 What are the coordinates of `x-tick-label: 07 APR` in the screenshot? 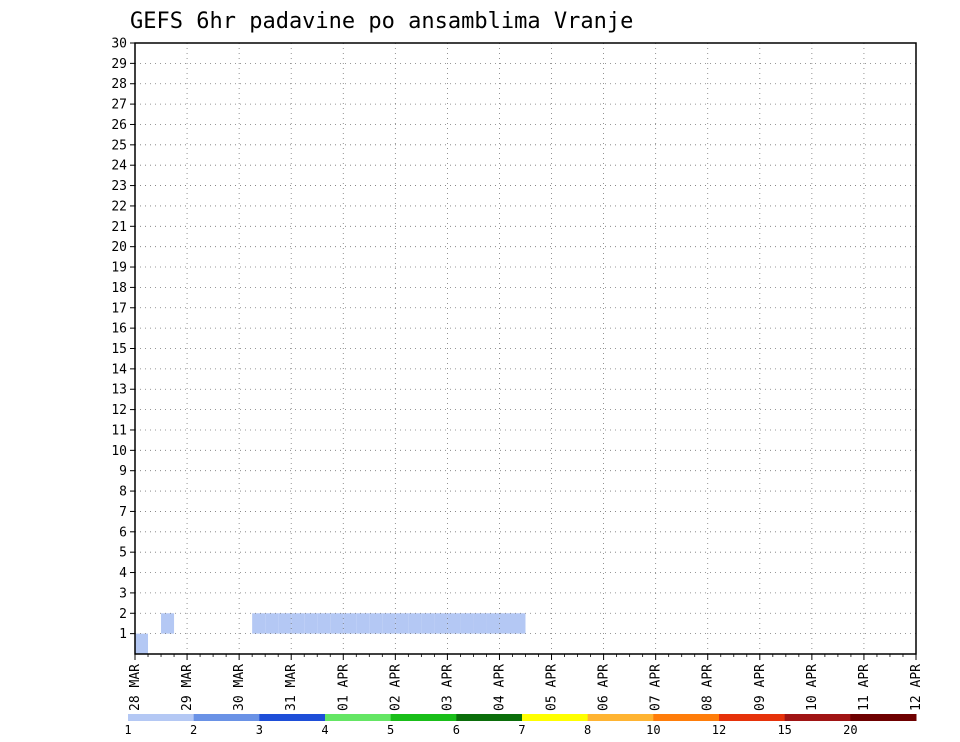 It's located at (656, 687).